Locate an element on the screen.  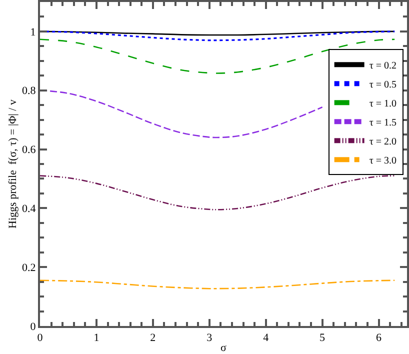
legend-label: τ = 0.5 is located at coordinates (382, 85).